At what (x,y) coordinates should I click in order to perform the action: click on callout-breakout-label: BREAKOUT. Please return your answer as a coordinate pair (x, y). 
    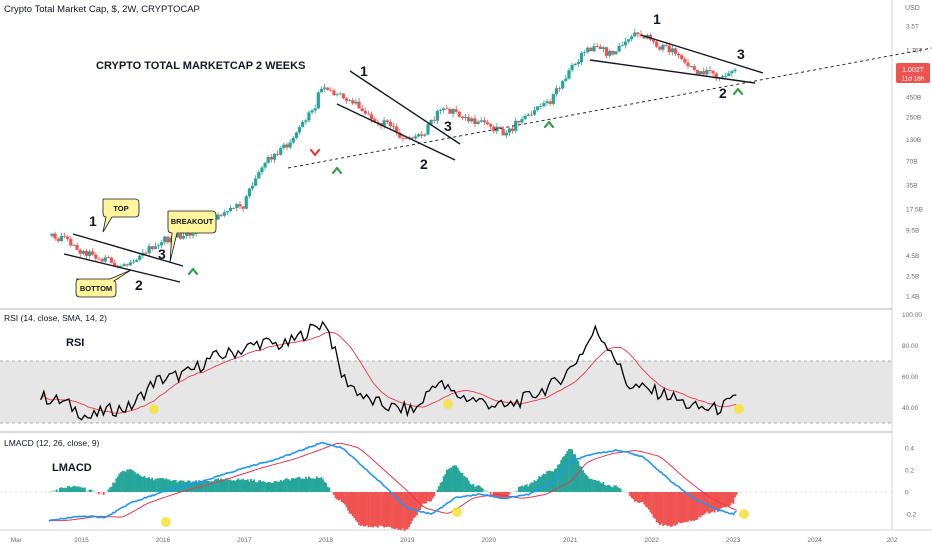
    Looking at the image, I should click on (192, 221).